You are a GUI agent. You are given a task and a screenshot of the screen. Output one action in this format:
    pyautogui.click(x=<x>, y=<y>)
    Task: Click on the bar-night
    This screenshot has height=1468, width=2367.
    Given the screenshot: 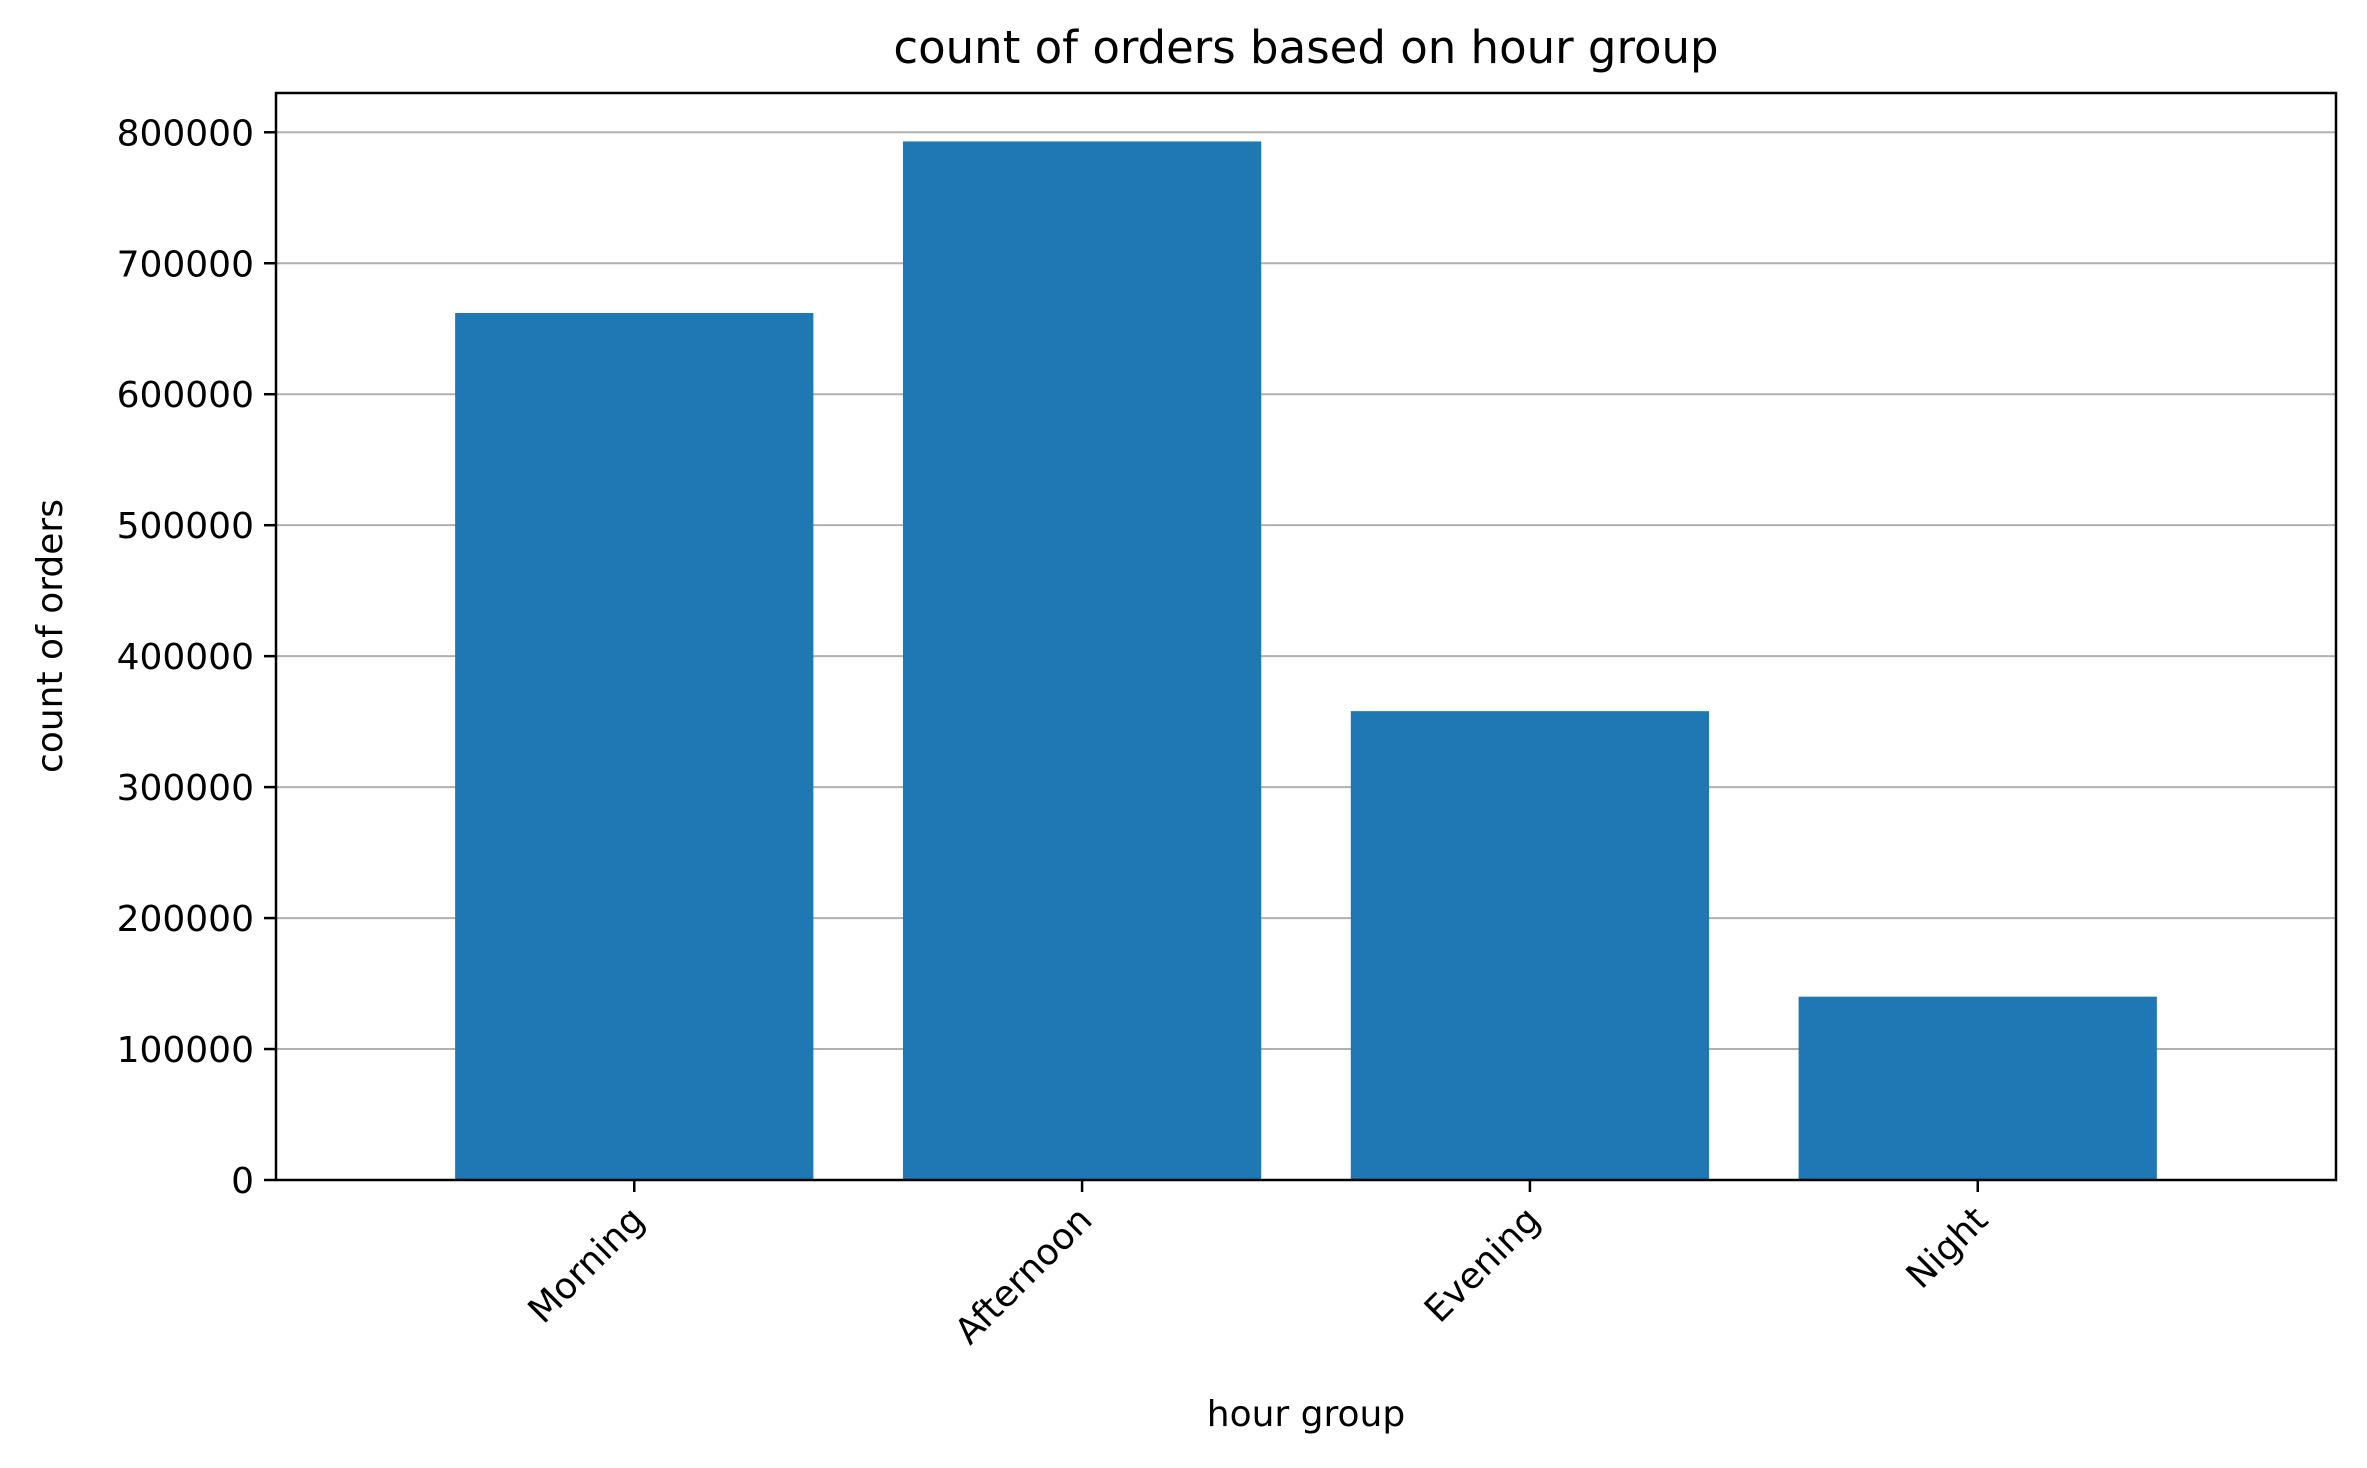 What is the action you would take?
    pyautogui.click(x=1977, y=1088)
    